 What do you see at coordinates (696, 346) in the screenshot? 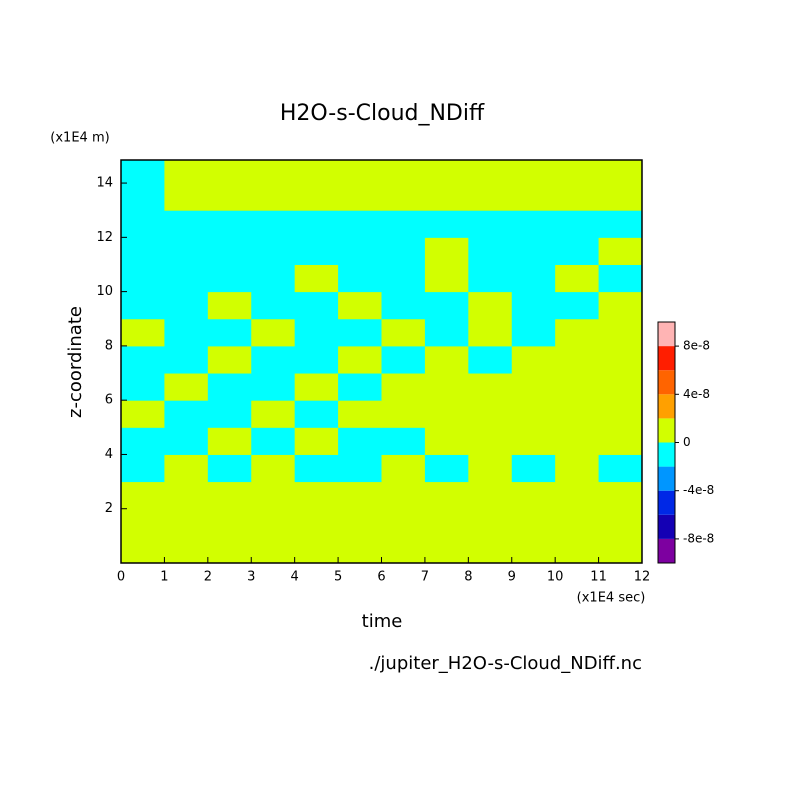
I see `colorbar-tick-label: 8e-8` at bounding box center [696, 346].